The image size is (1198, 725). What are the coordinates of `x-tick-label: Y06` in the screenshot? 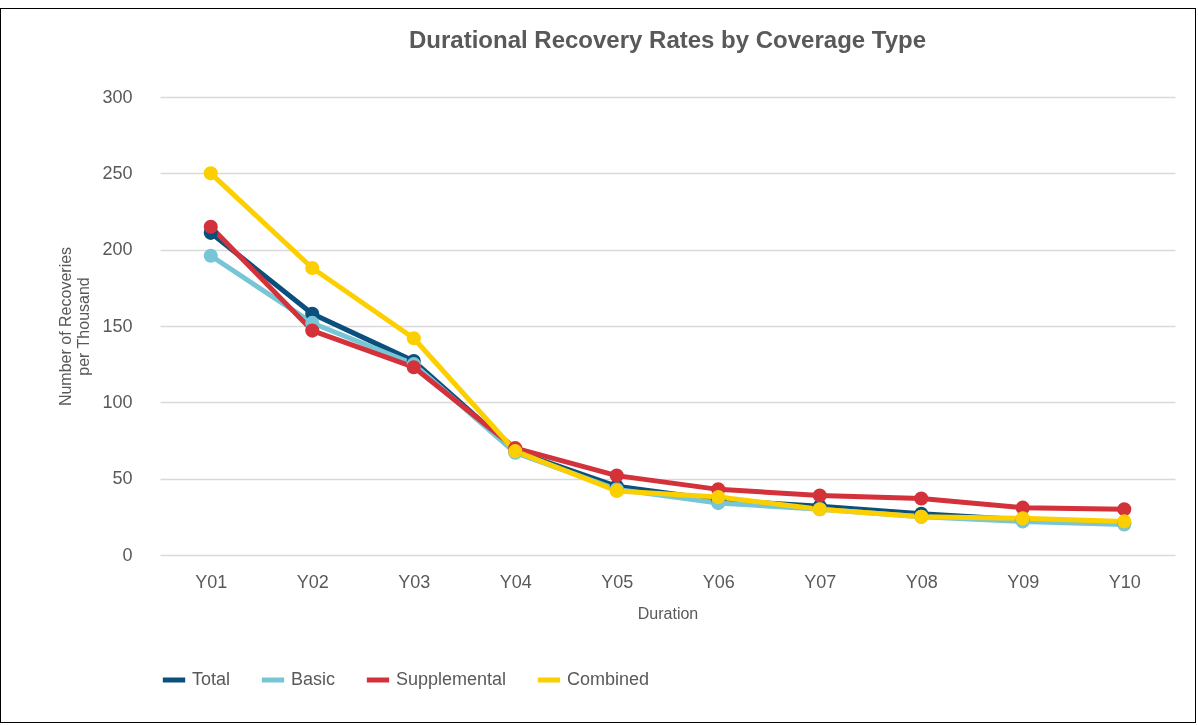 It's located at (718, 581).